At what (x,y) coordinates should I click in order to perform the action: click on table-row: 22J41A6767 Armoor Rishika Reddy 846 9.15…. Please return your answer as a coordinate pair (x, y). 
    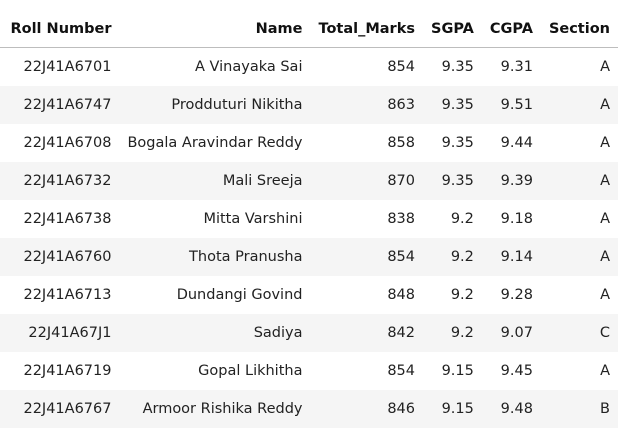
    Looking at the image, I should click on (309, 409).